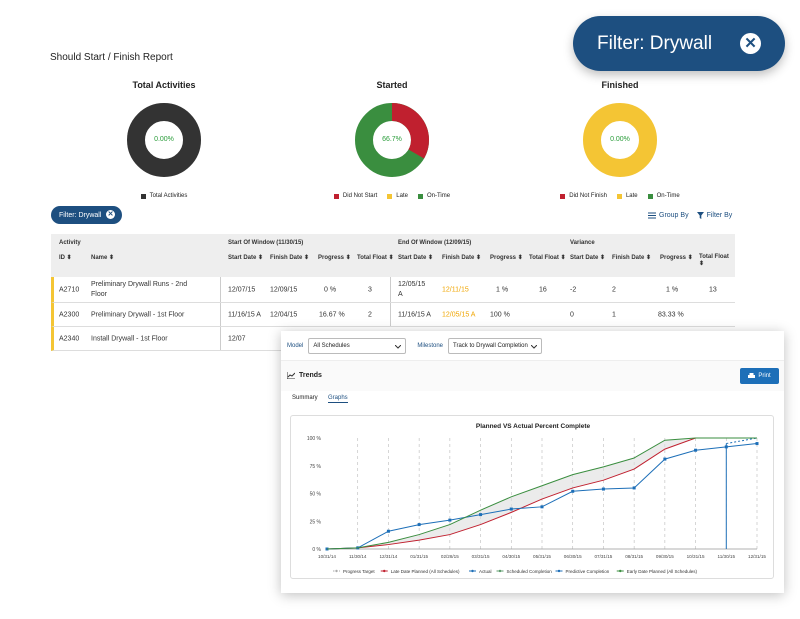 The height and width of the screenshot is (619, 800). Describe the element at coordinates (533, 426) in the screenshot. I see `chart-title: Planned VS Actual Percent Complete` at that location.